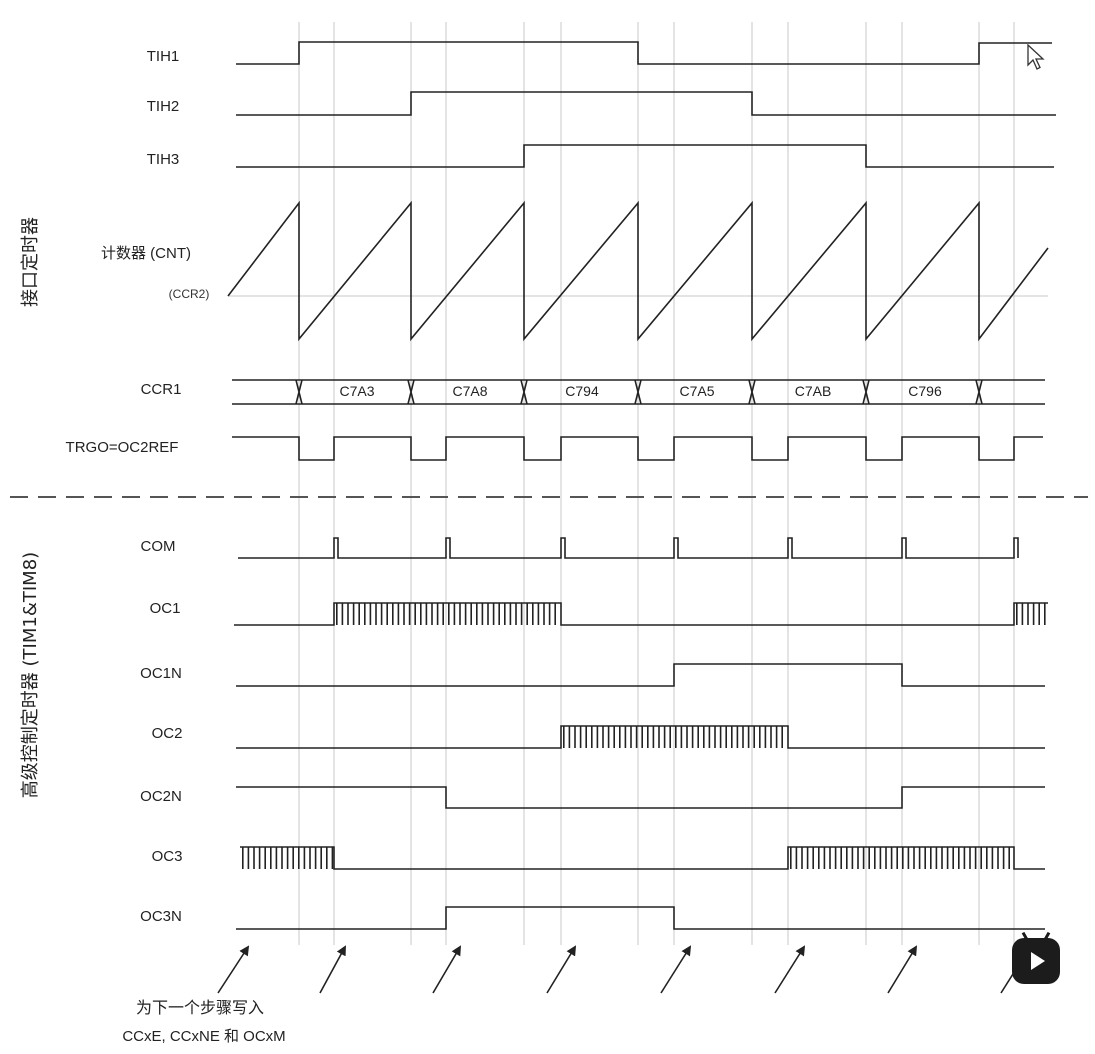 The image size is (1095, 1054). Describe the element at coordinates (646, 103) in the screenshot. I see `wave-tih2` at that location.